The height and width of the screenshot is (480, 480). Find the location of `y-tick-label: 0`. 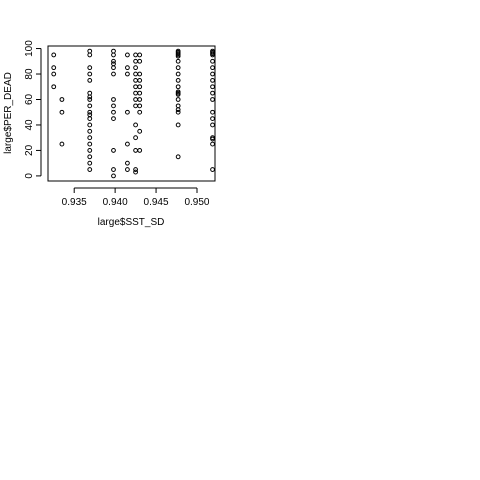

y-tick-label: 0 is located at coordinates (29, 176).